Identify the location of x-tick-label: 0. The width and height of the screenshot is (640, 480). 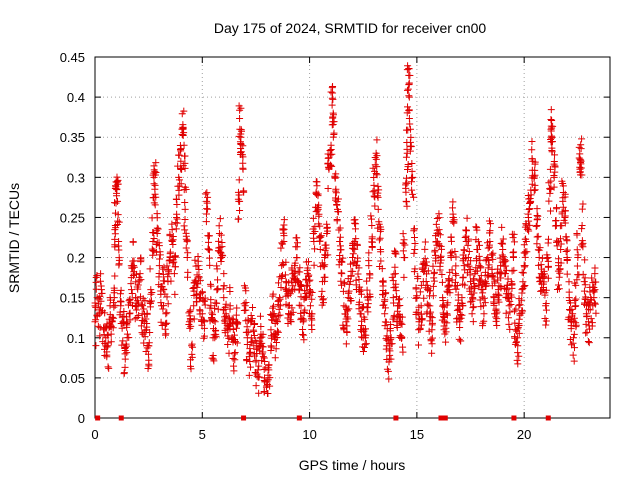
(94, 434).